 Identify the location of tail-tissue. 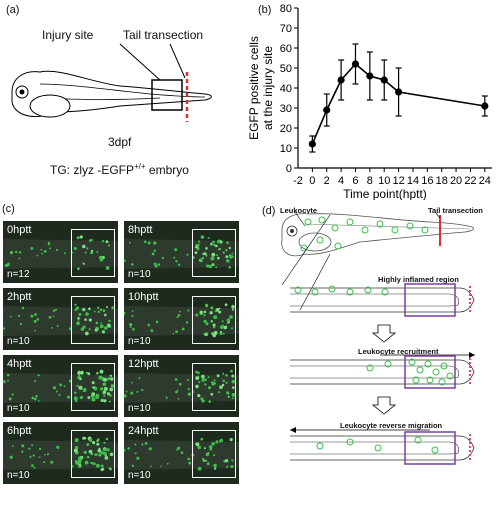
(181, 254).